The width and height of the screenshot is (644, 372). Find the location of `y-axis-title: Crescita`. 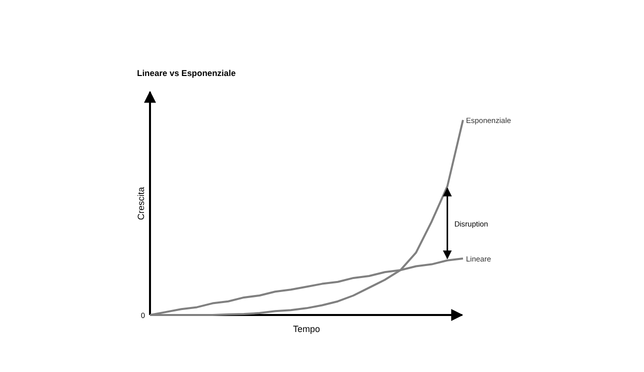

y-axis-title: Crescita is located at coordinates (141, 203).